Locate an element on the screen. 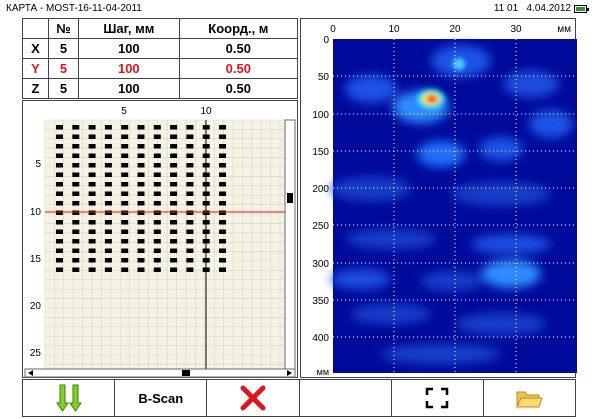  table-row-x: X 5 100 0.50 is located at coordinates (160, 48).